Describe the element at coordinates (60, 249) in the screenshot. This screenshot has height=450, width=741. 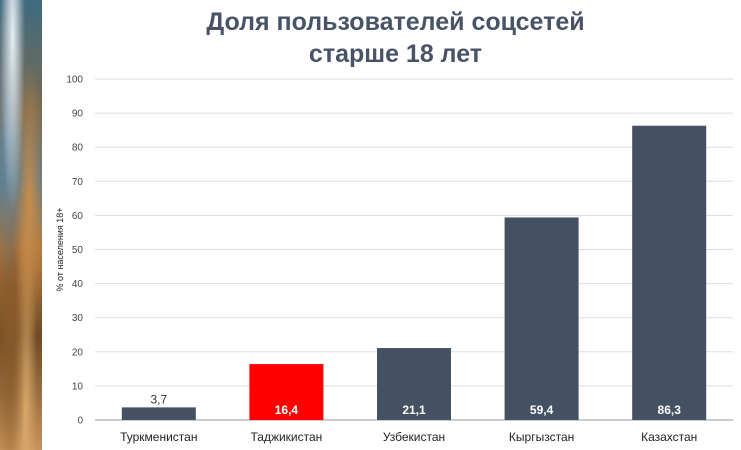
I see `y-axis-label: % от населения 18+` at that location.